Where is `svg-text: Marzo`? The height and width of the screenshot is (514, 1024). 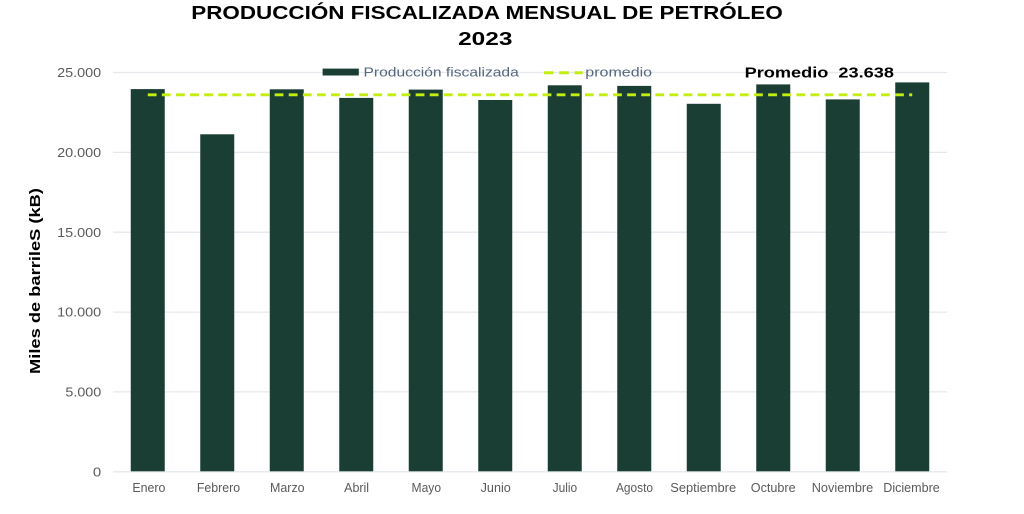
svg-text: Marzo is located at coordinates (287, 487).